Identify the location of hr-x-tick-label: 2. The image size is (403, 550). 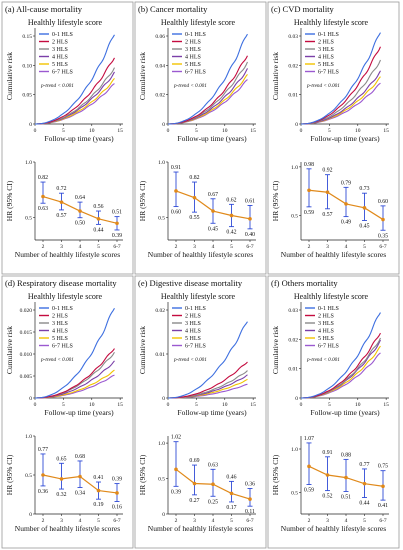
(176, 521).